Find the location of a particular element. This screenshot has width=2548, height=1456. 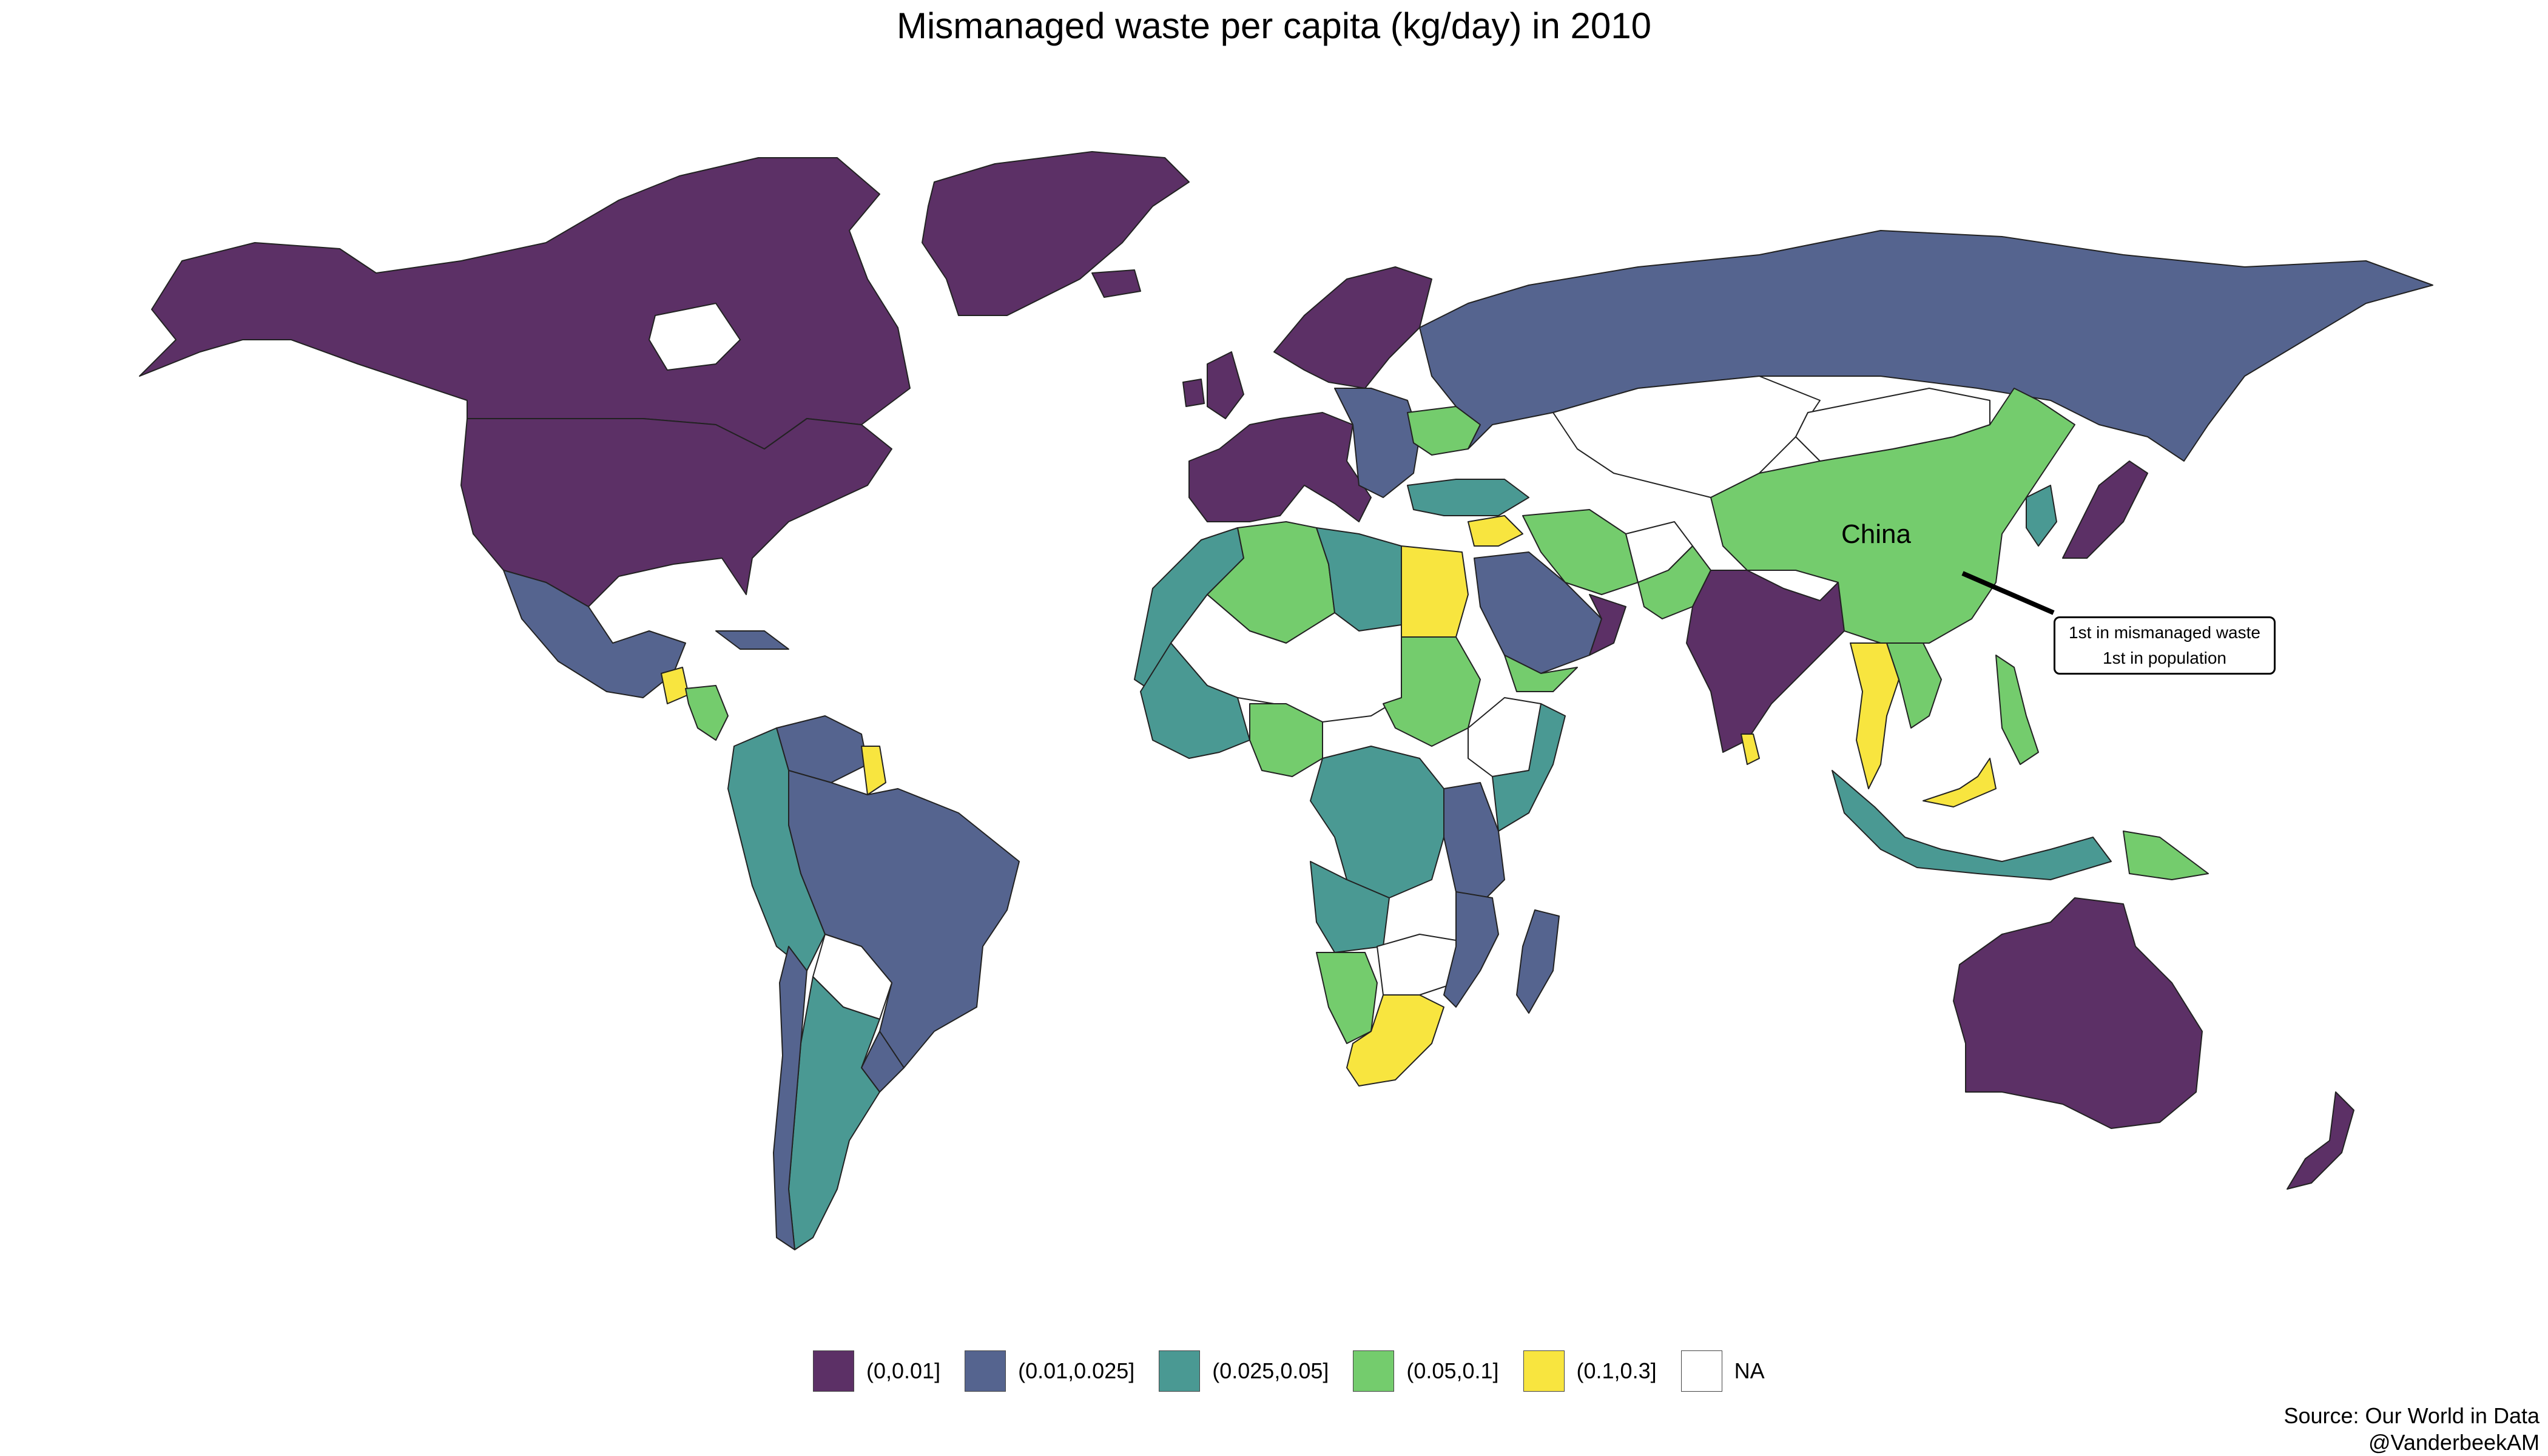

legend-item: (0.01,0.025] is located at coordinates (1049, 1371).